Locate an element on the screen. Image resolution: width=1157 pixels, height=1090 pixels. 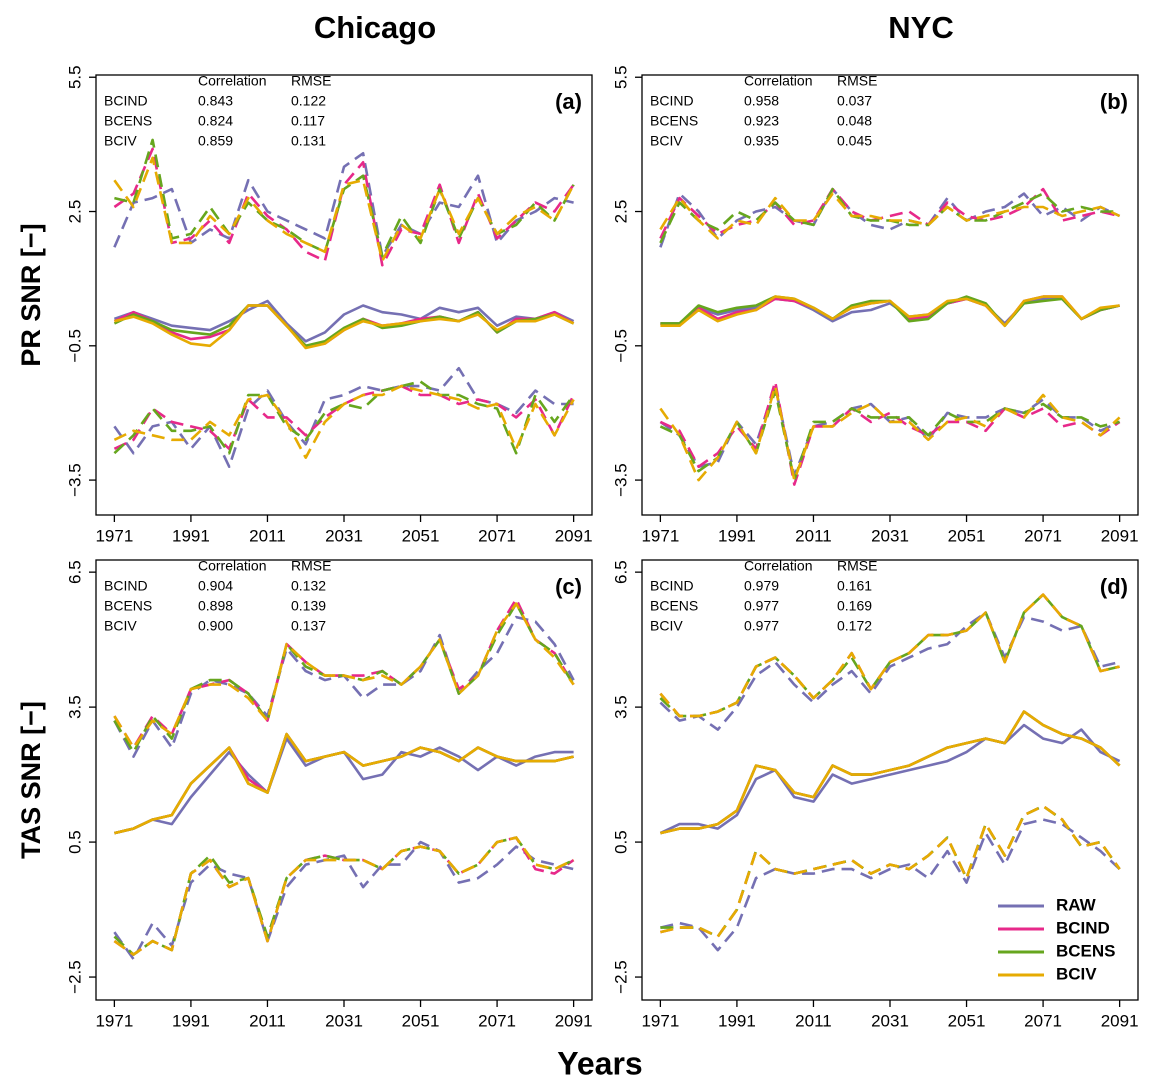
stats-value: 0.824 is located at coordinates (215, 121).